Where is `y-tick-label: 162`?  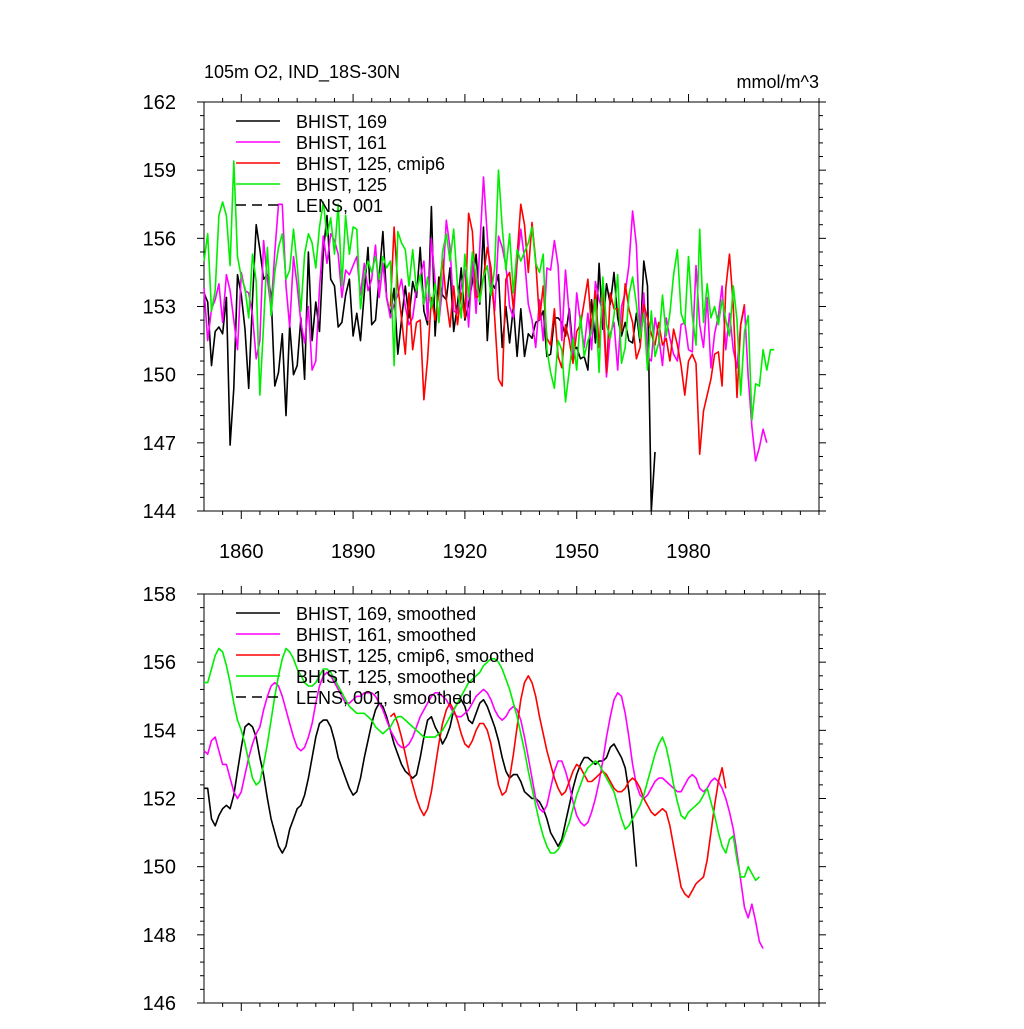 y-tick-label: 162 is located at coordinates (159, 103).